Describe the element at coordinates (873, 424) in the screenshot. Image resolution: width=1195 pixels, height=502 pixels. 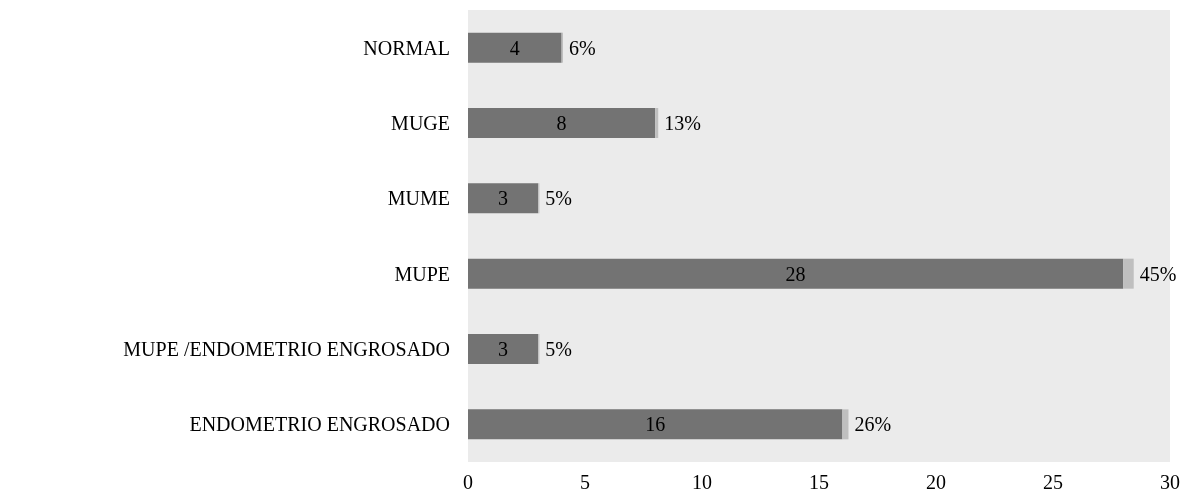
I see `data-label: 26%` at that location.